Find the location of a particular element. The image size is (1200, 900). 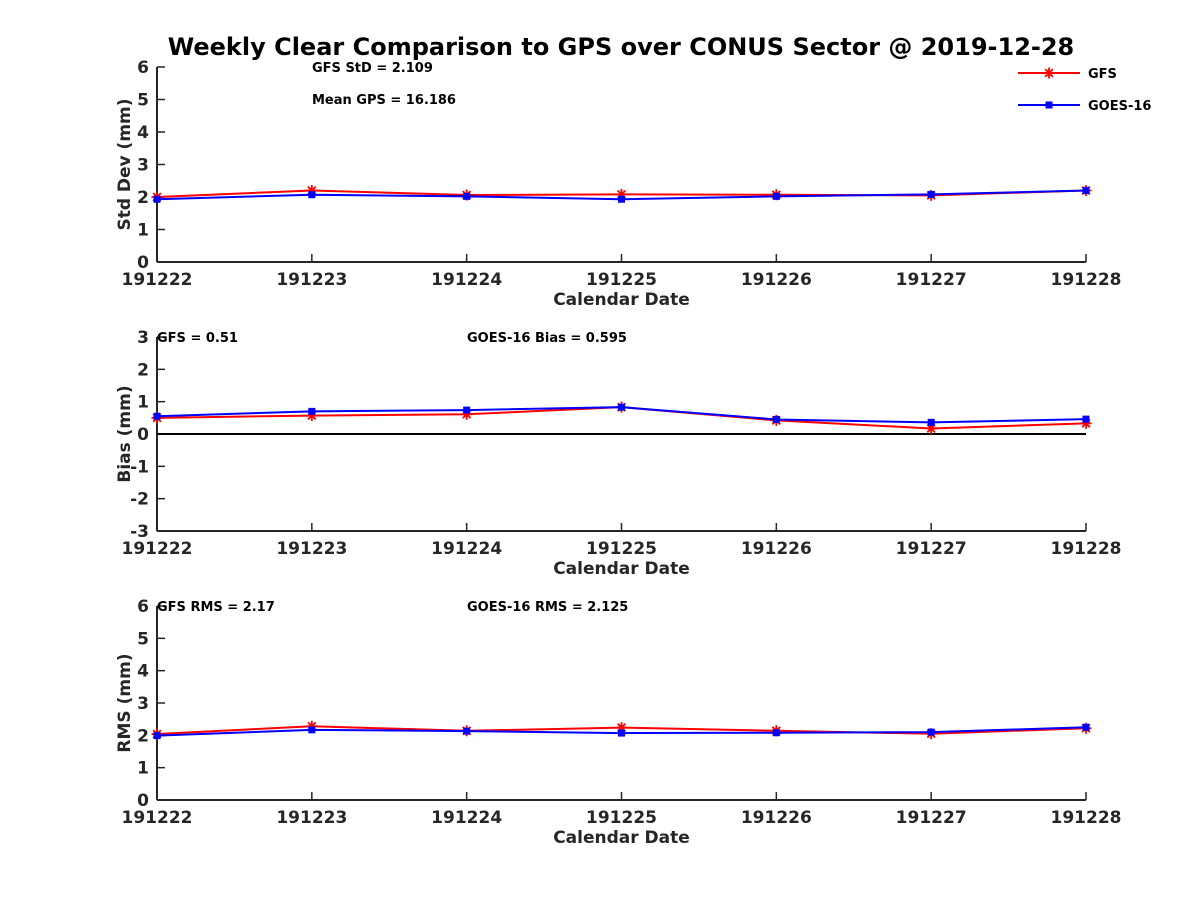

annotation-text: GFS StD = 2.109 is located at coordinates (372, 68).